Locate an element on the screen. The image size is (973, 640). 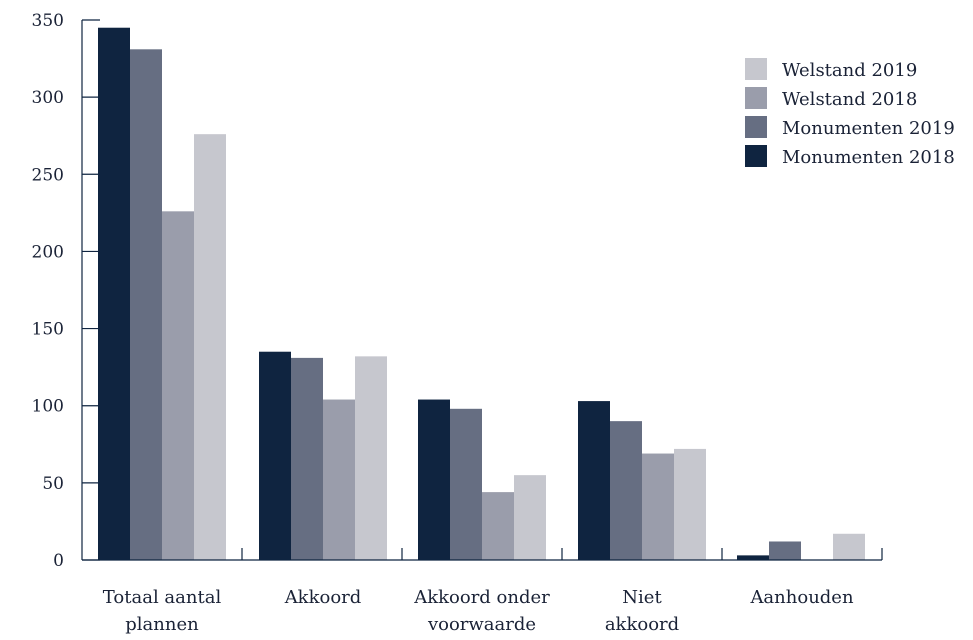
y-tick-label: 300 is located at coordinates (48, 98).